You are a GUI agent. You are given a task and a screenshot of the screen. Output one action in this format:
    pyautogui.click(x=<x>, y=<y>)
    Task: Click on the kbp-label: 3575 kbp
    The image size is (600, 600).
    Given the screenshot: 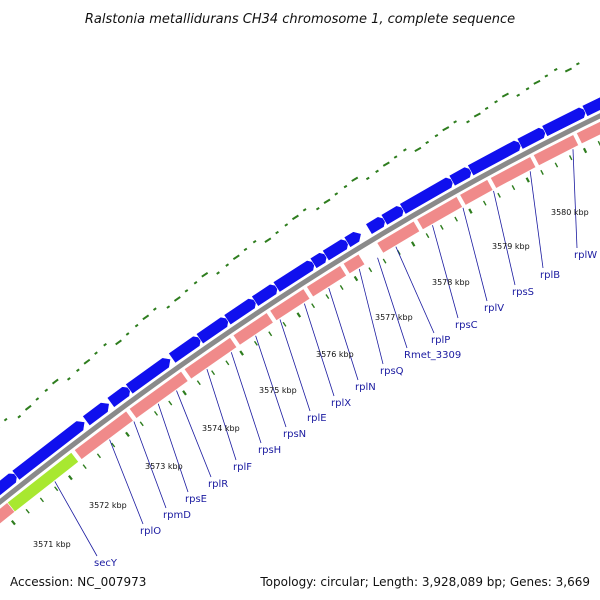 What is the action you would take?
    pyautogui.click(x=278, y=390)
    